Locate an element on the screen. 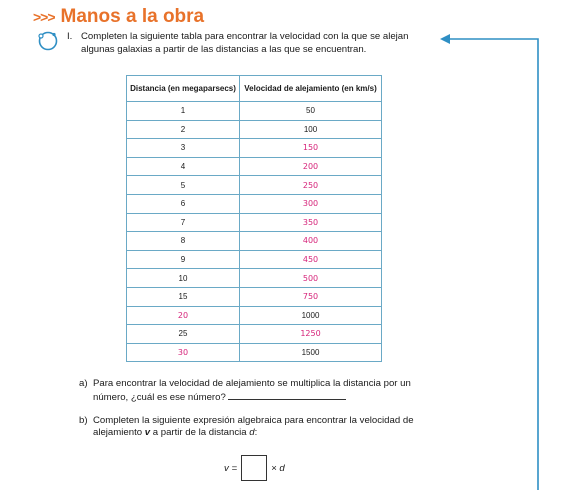 The image size is (570, 490). velocity-cell: 100 is located at coordinates (310, 129).